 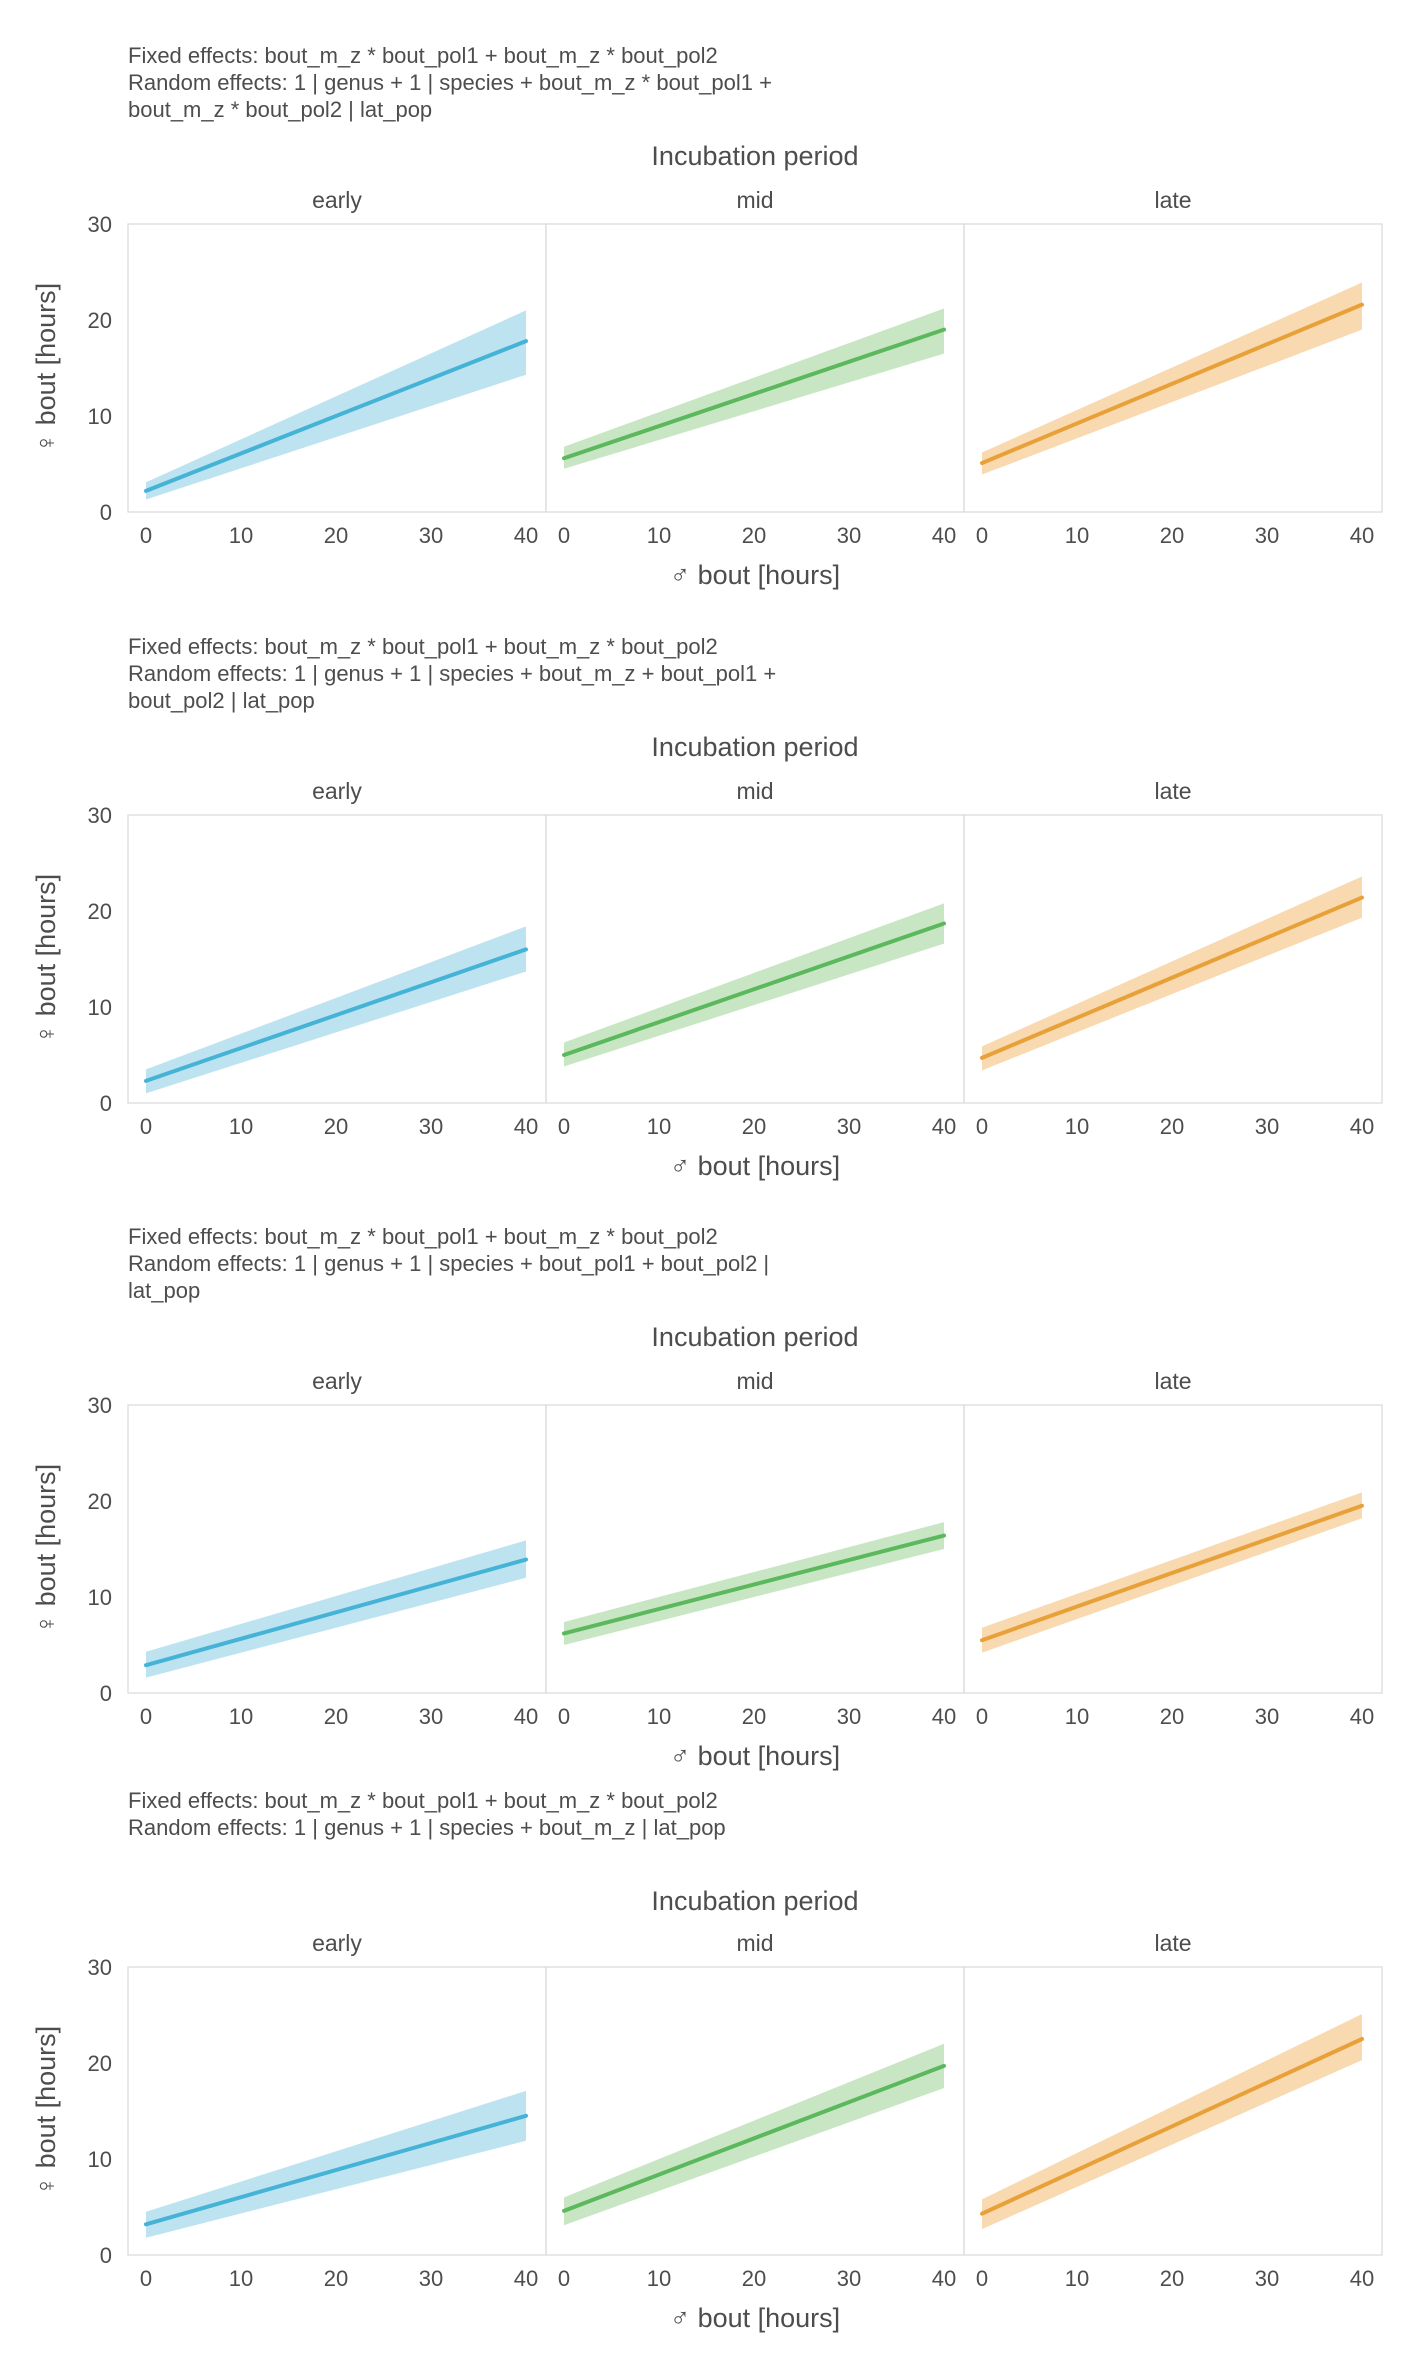 I want to click on fit-line-late, so click(x=1172, y=1573).